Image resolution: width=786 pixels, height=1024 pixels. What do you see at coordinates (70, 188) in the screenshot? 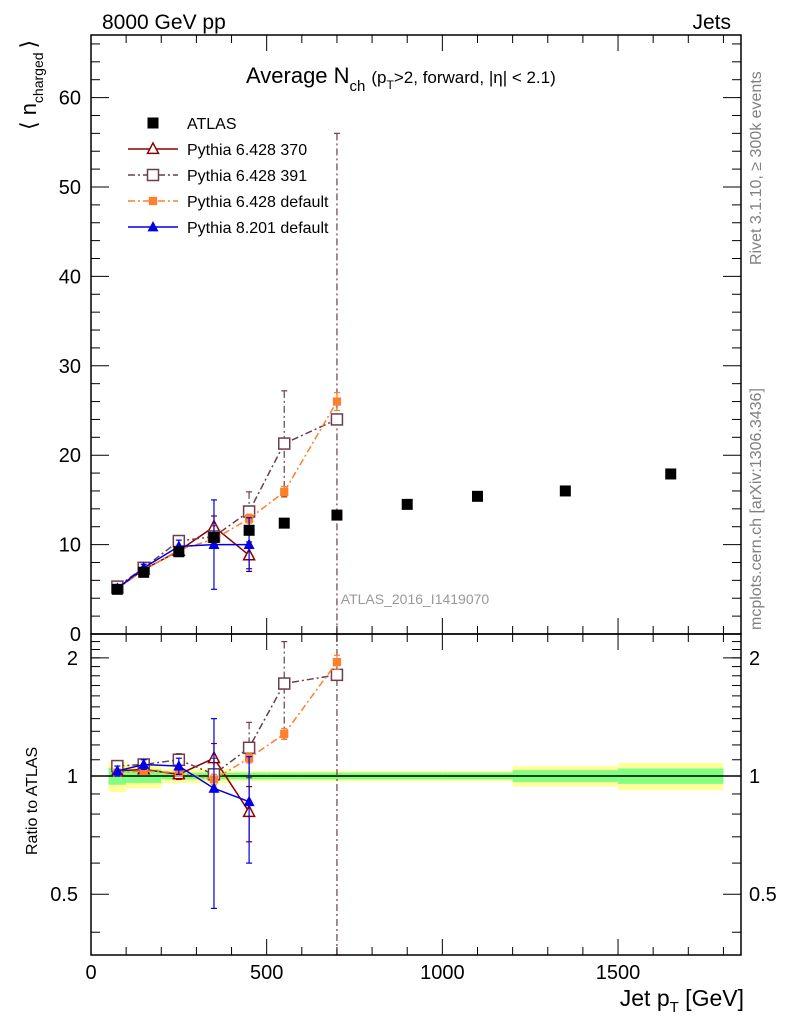
I see `ytick-label: 50` at bounding box center [70, 188].